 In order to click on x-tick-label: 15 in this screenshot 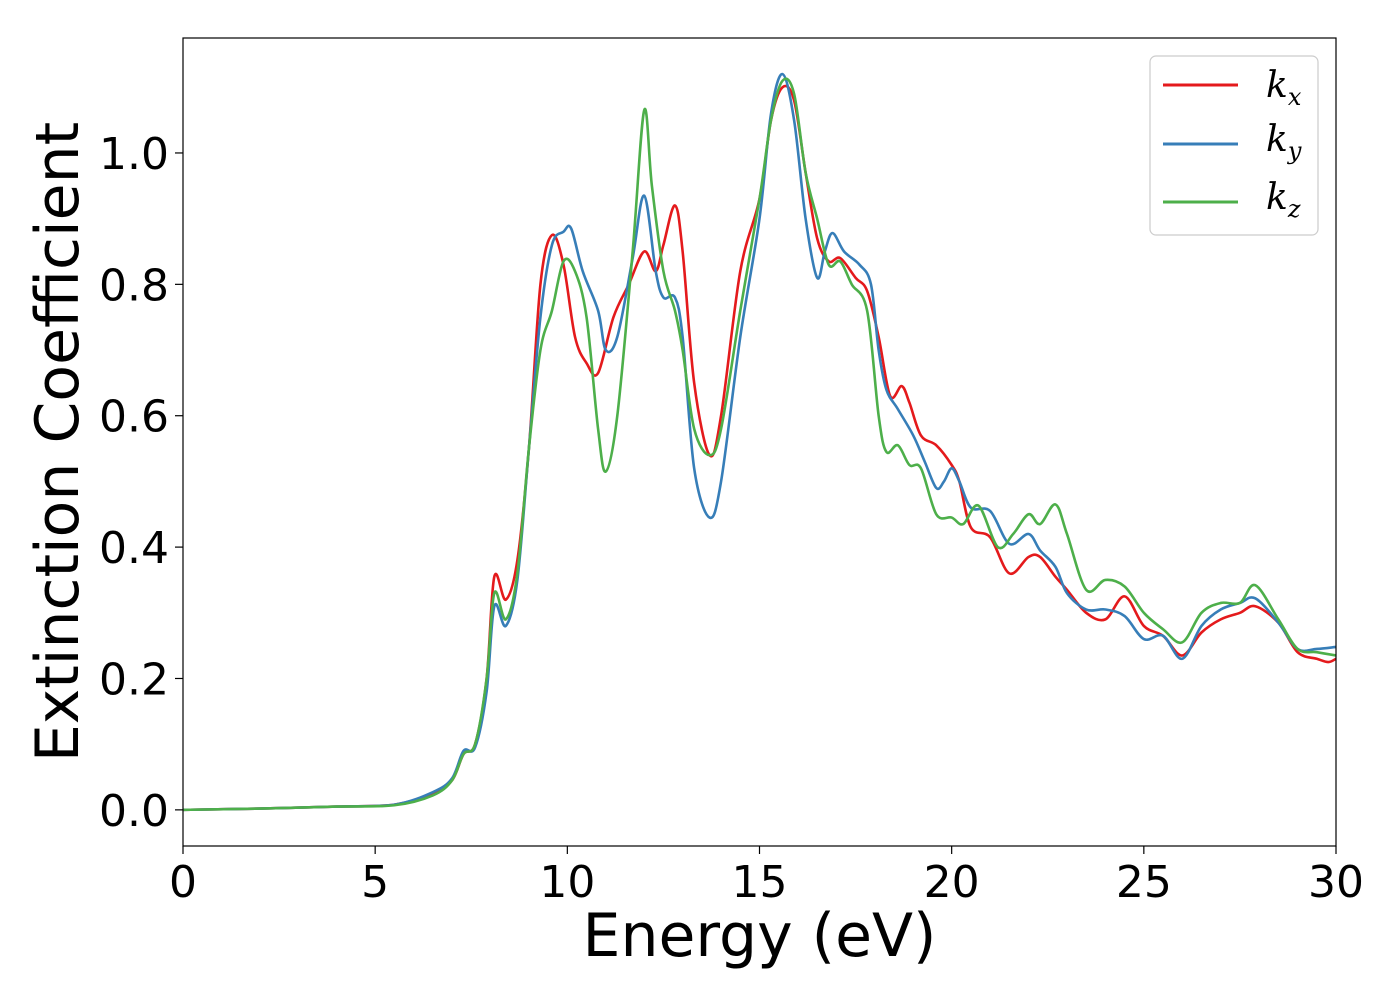, I will do `click(760, 882)`.